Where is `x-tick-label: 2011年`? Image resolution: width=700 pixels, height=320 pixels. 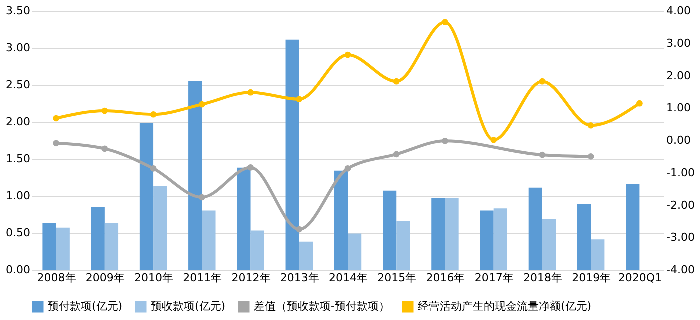
x-tick-label: 2011年 is located at coordinates (202, 278).